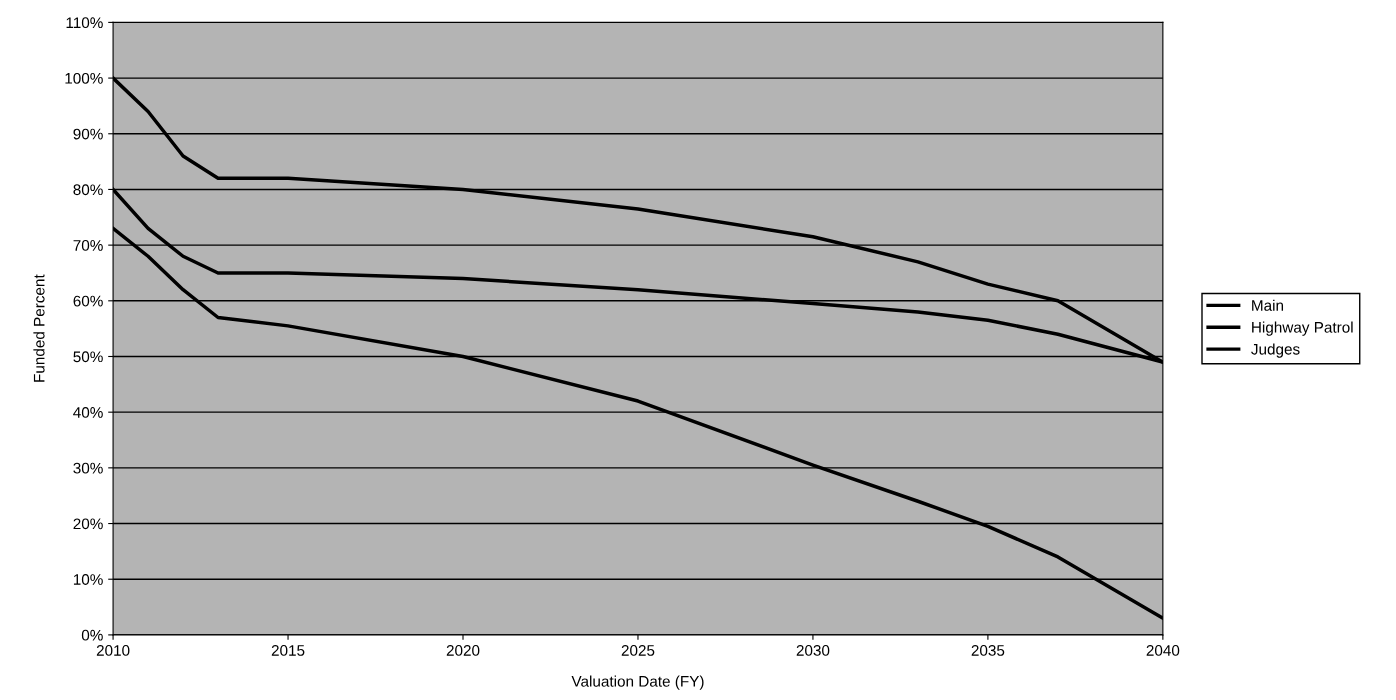  I want to click on y-tick-label: 20%, so click(88, 524).